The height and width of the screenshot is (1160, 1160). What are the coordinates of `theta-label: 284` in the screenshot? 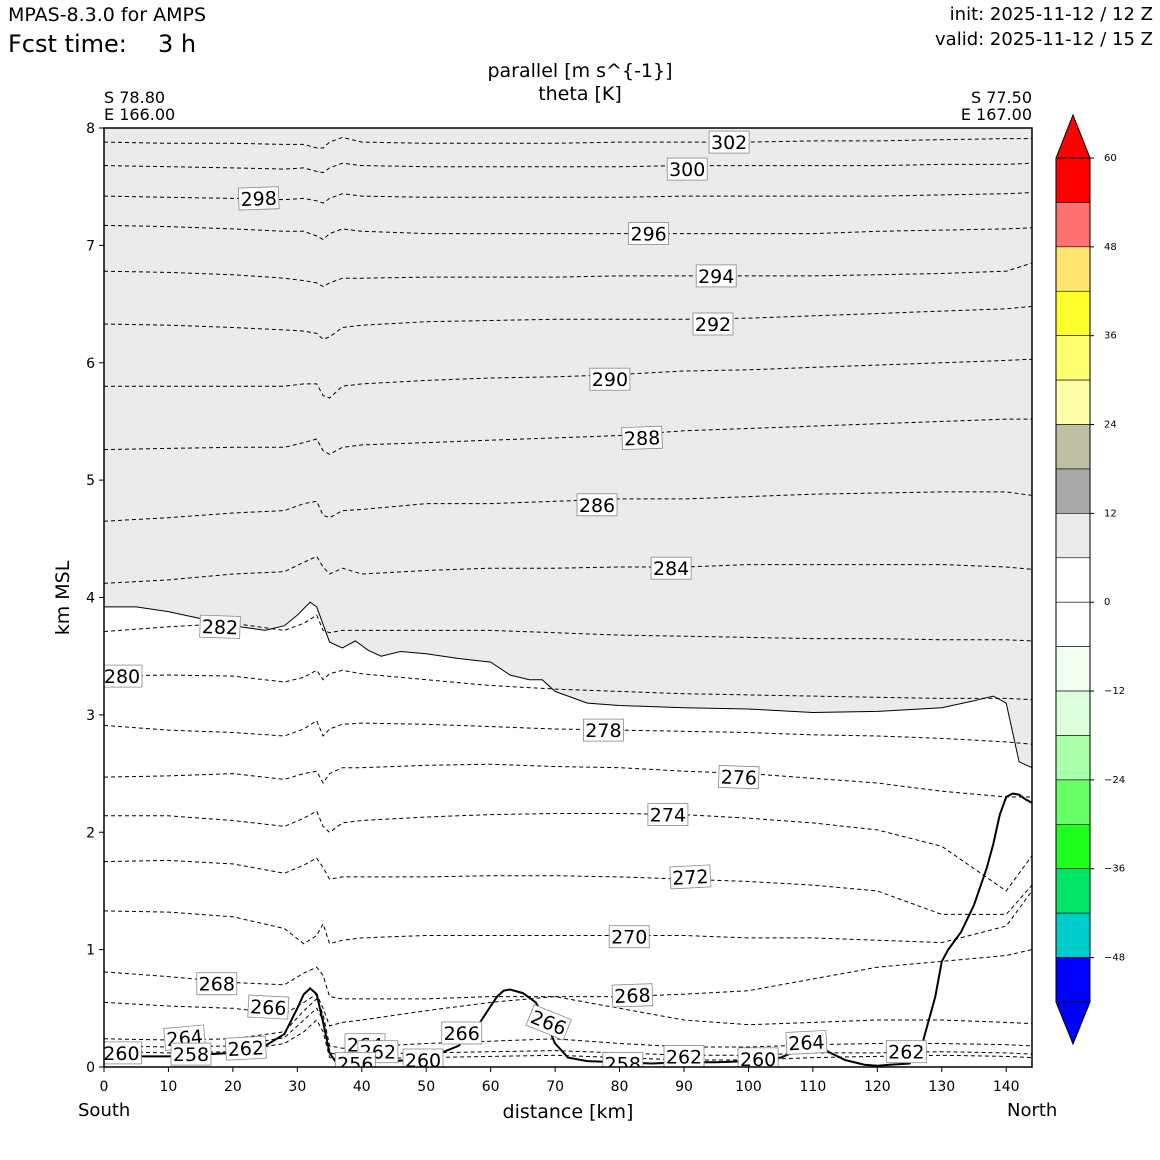 It's located at (671, 569).